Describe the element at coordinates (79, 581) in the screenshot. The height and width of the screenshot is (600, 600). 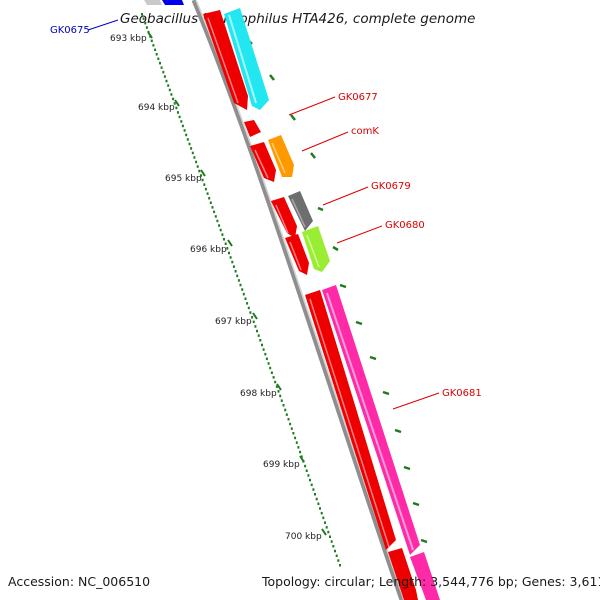
I see `accession-text: Accession: NC_006510` at that location.